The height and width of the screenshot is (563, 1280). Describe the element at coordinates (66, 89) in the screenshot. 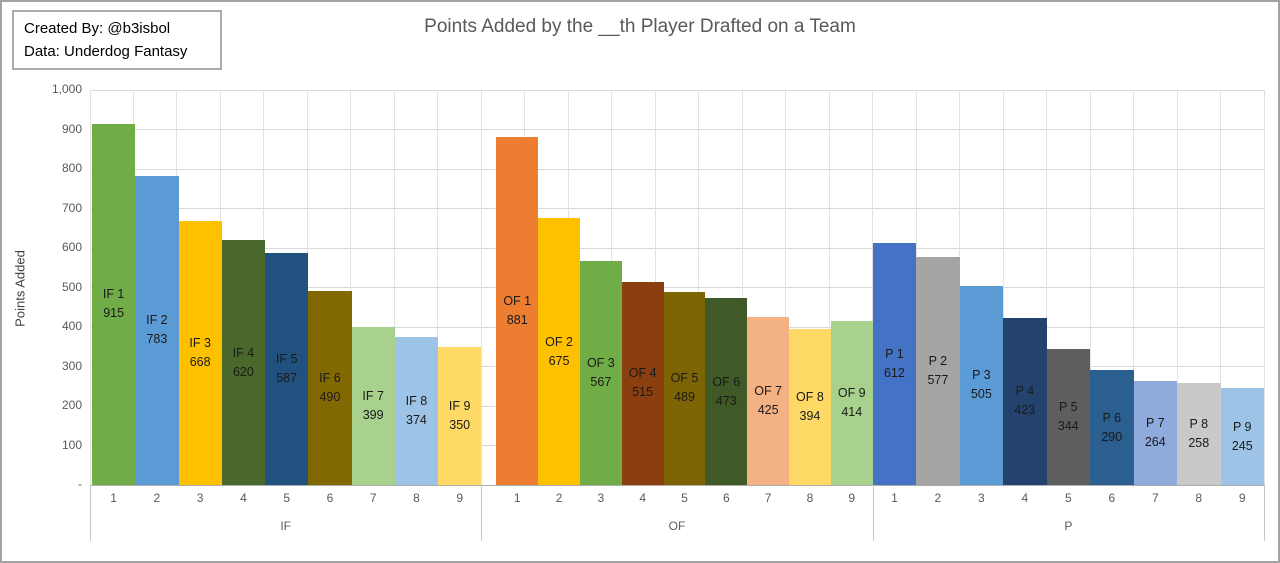

I see `y-tick-label: 1,000` at that location.